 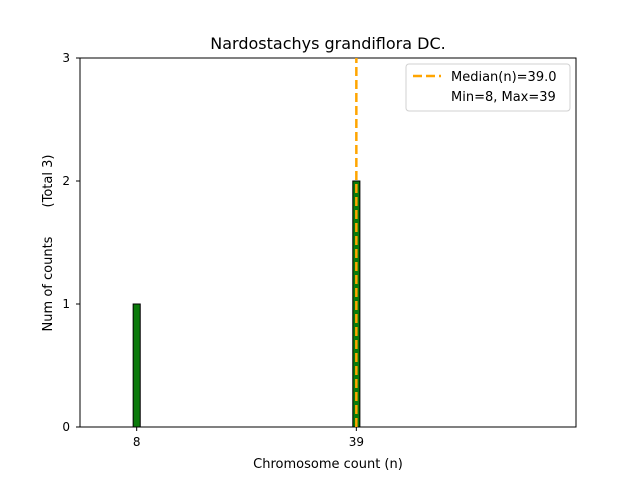 What do you see at coordinates (503, 97) in the screenshot?
I see `legend-range-label: Min=8, Max=39` at bounding box center [503, 97].